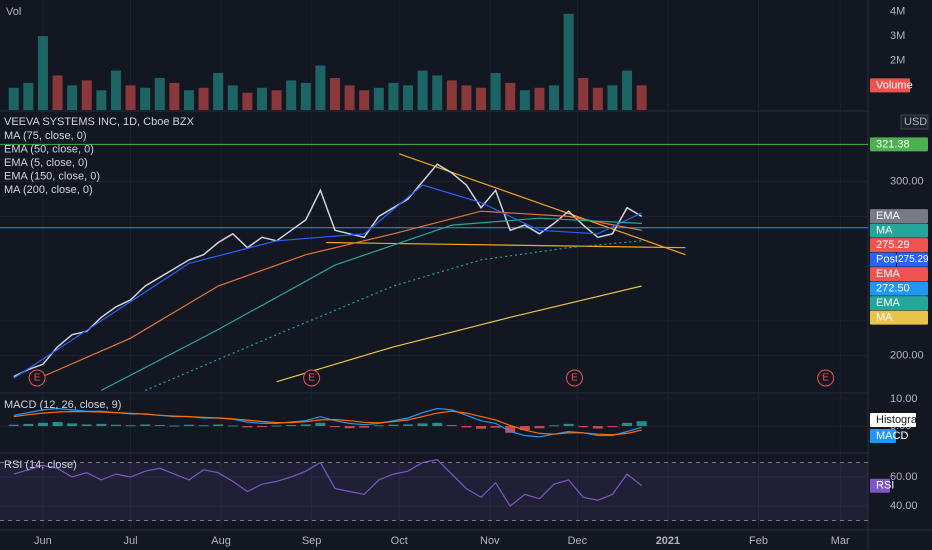 Image resolution: width=932 pixels, height=550 pixels. I want to click on legend-entry: MA (75, close, 0), so click(45, 136).